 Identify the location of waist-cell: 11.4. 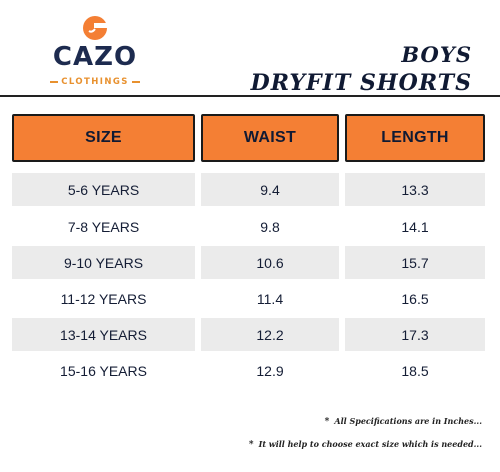
(270, 298).